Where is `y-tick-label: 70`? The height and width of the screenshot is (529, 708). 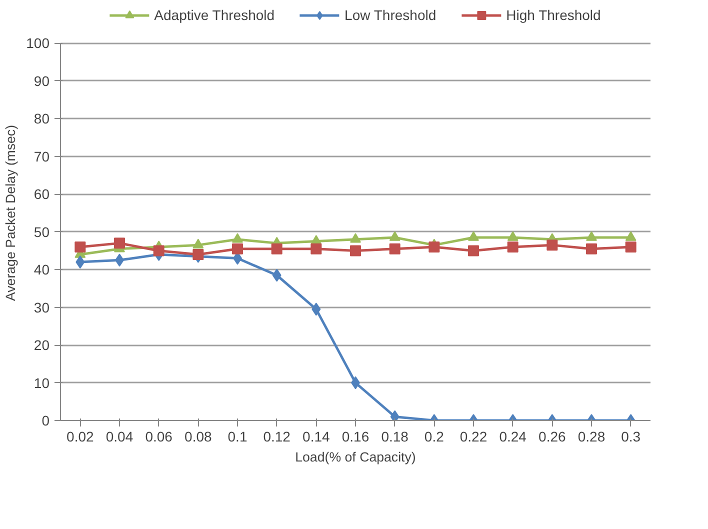 y-tick-label: 70 is located at coordinates (42, 156).